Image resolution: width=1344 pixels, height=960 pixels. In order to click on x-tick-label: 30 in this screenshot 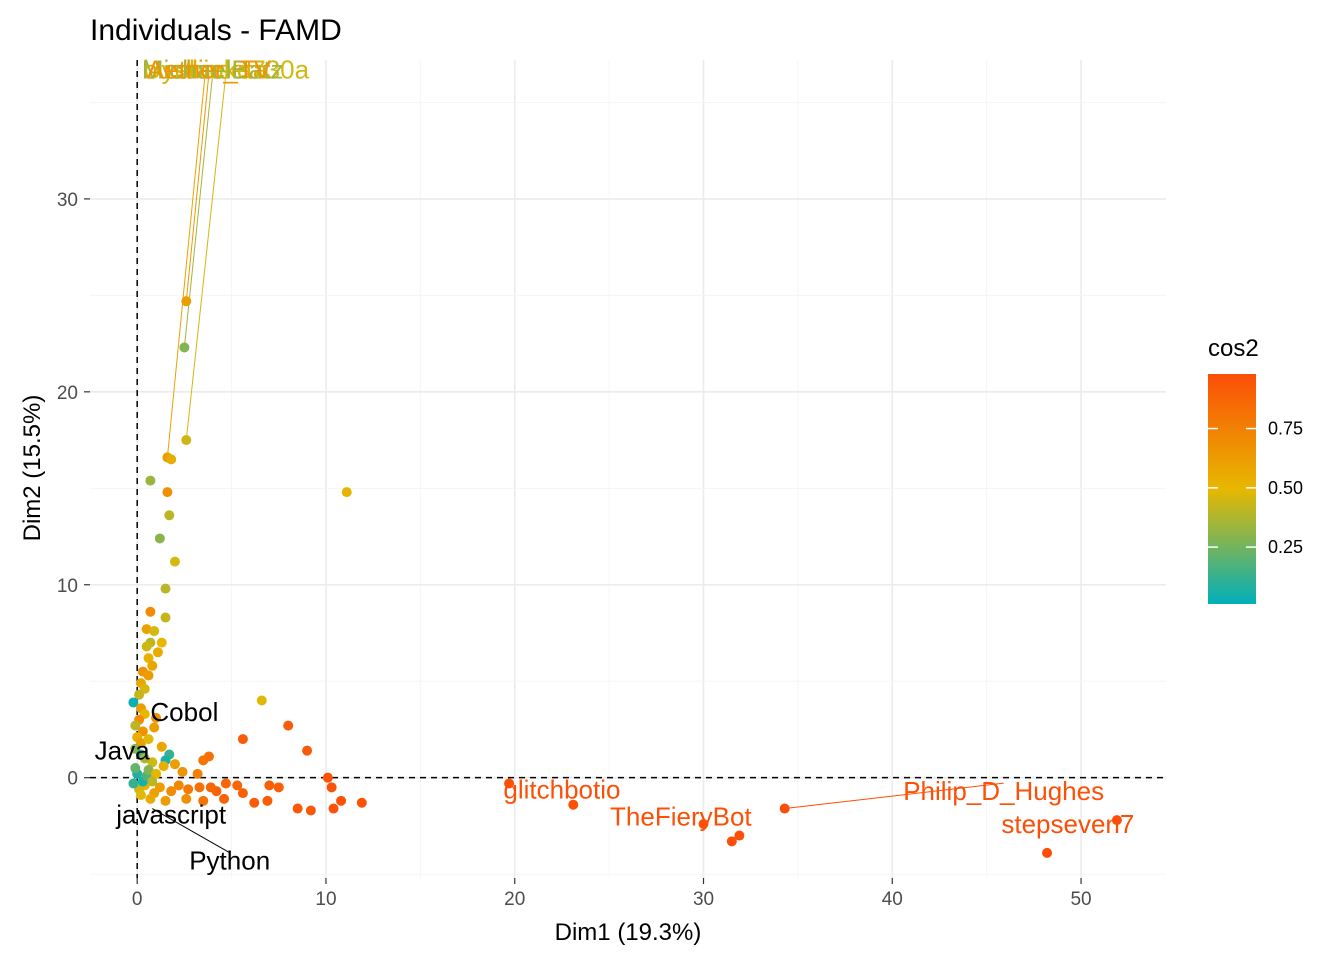, I will do `click(703, 899)`.